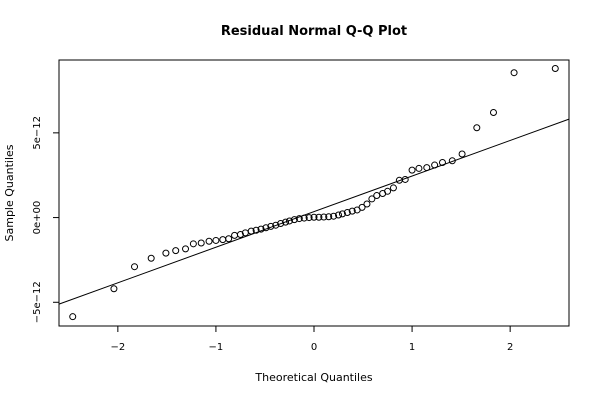 Image resolution: width=599 pixels, height=400 pixels. I want to click on y-tick-label: −5e−12, so click(37, 302).